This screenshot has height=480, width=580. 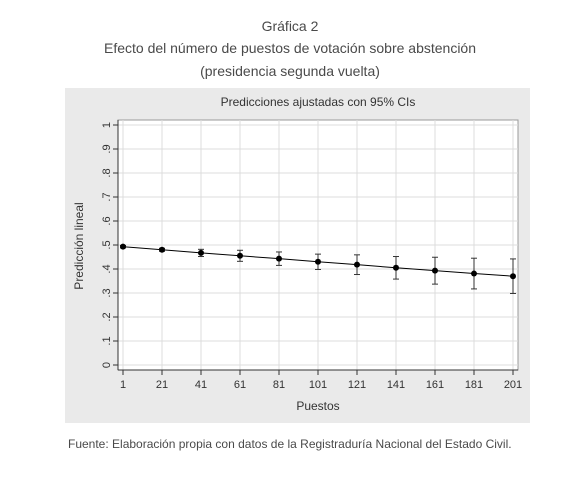 What do you see at coordinates (107, 172) in the screenshot?
I see `y-tick-label: .8` at bounding box center [107, 172].